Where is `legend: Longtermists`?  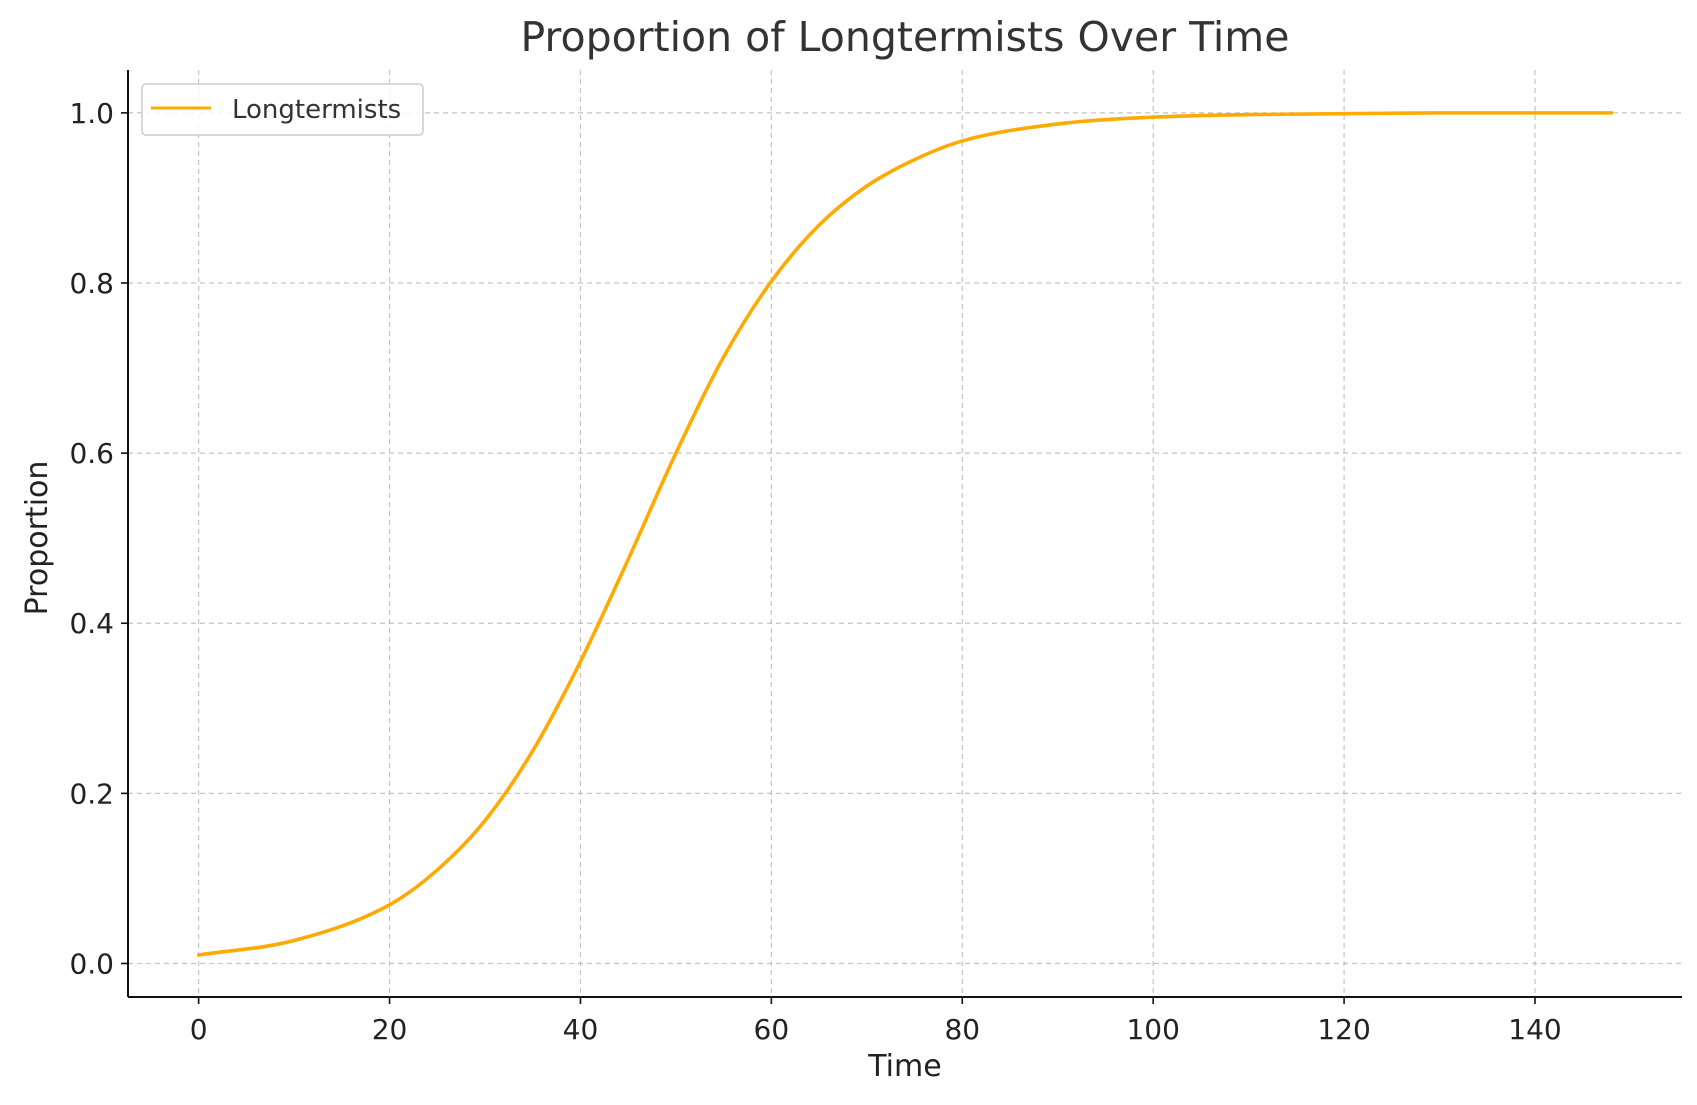 legend: Longtermists is located at coordinates (282, 109).